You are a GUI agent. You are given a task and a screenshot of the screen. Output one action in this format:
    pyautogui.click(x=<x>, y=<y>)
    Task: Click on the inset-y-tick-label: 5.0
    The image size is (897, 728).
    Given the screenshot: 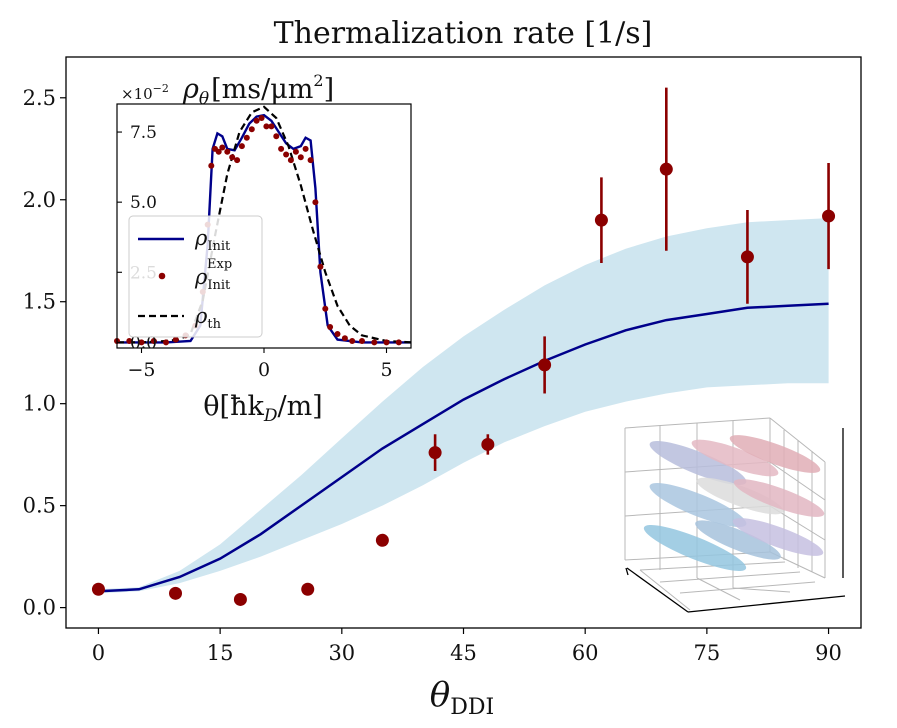 What is the action you would take?
    pyautogui.click(x=143, y=203)
    